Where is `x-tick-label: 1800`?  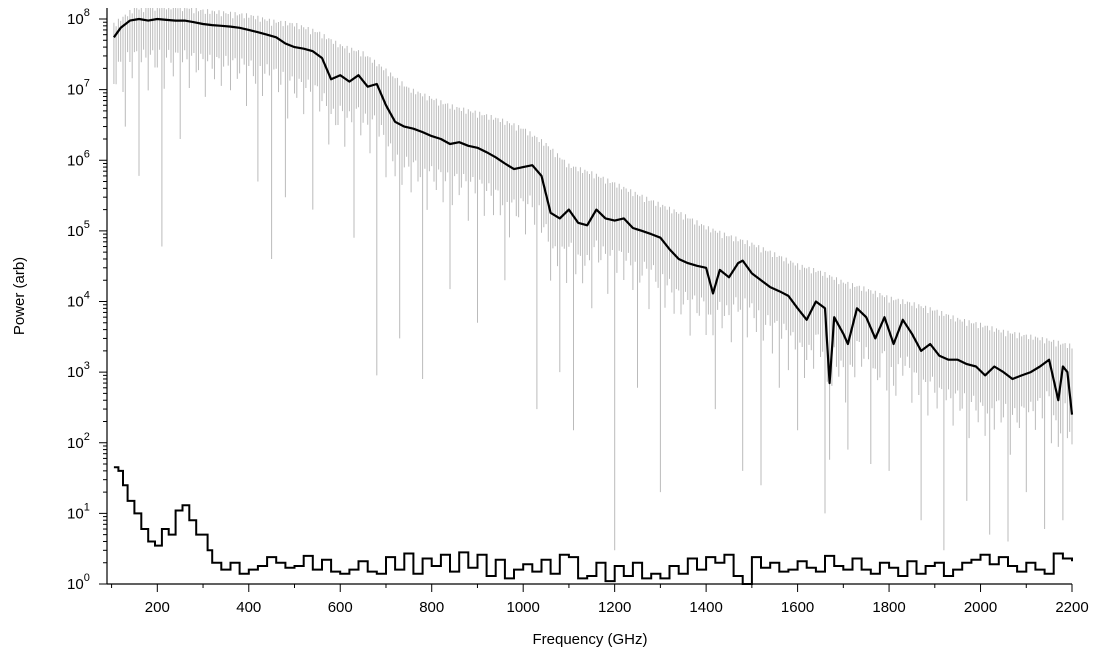 x-tick-label: 1800 is located at coordinates (888, 607).